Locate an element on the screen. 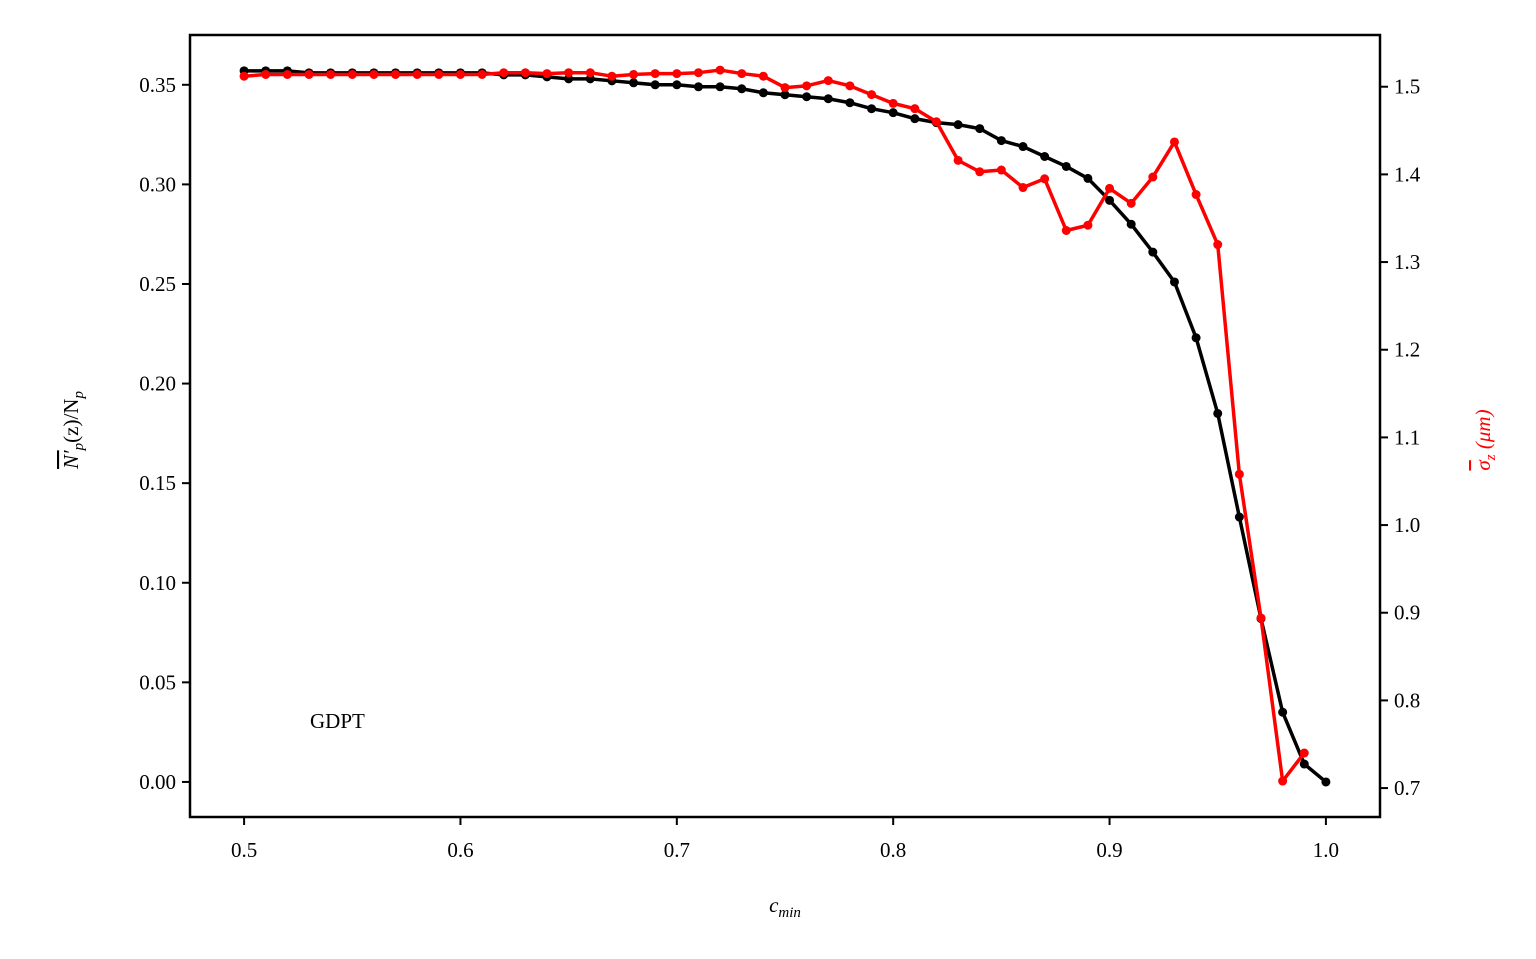  y-tick-label: 0.10 is located at coordinates (157, 583).